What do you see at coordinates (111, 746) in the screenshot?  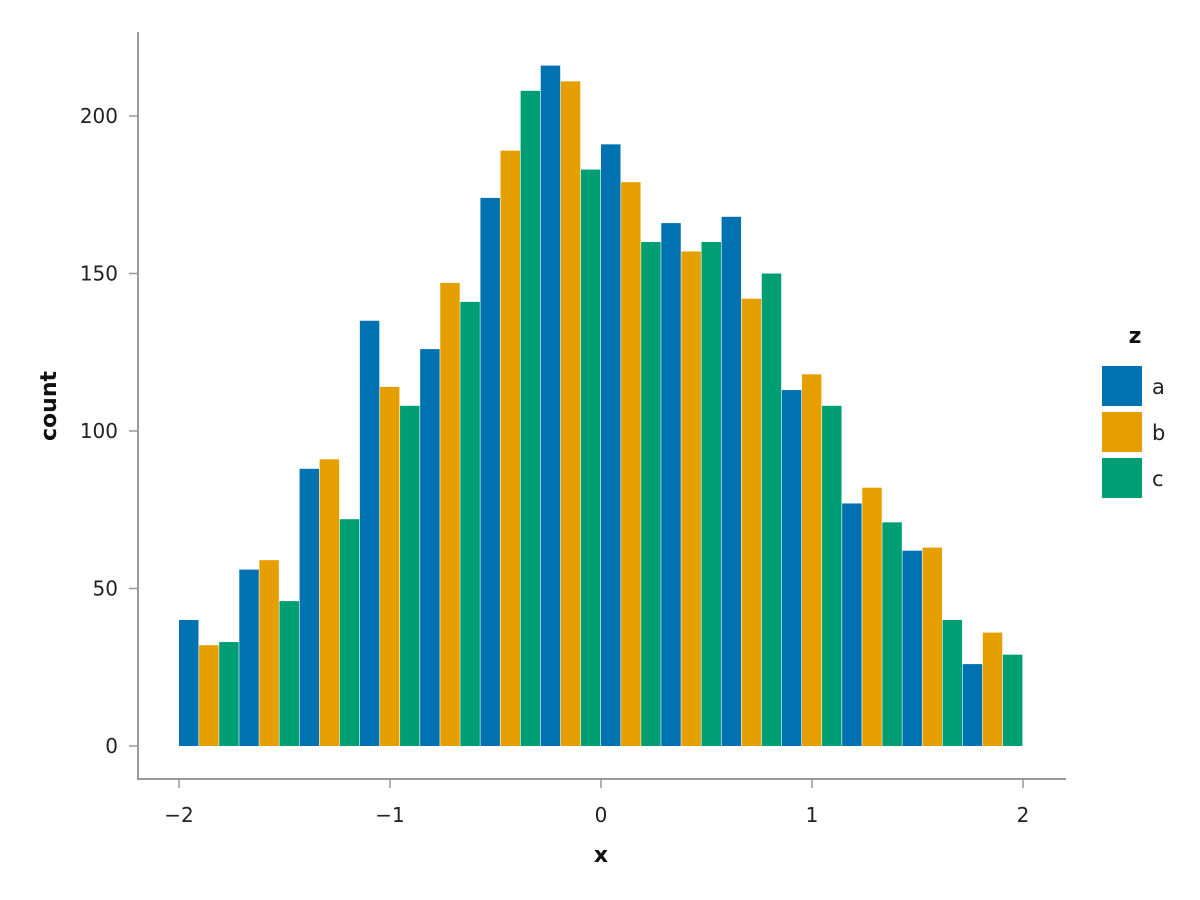 I see `y-tick-label-0: 0` at bounding box center [111, 746].